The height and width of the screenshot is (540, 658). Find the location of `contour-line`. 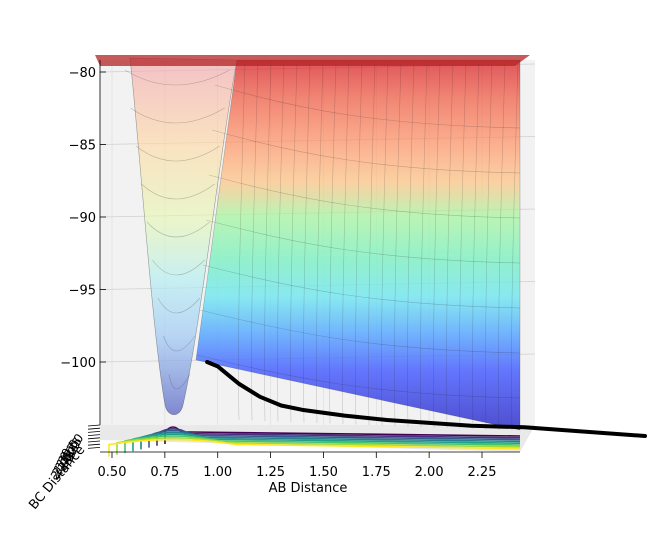

contour-line is located at coordinates (314, 447).